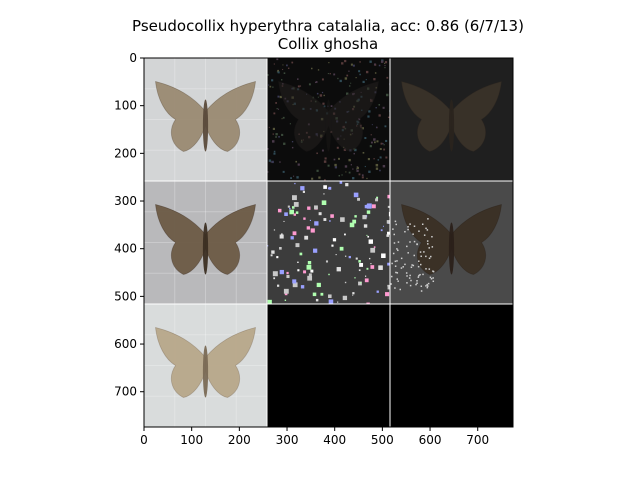 This screenshot has width=640, height=480. What do you see at coordinates (125, 392) in the screenshot?
I see `y-tick-label-700: 700` at bounding box center [125, 392].